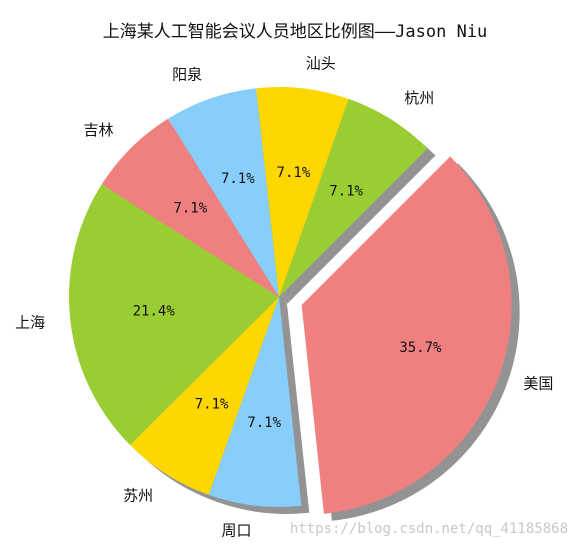  What do you see at coordinates (154, 312) in the screenshot?
I see `slice-5-percent-label: 21.4%` at bounding box center [154, 312].